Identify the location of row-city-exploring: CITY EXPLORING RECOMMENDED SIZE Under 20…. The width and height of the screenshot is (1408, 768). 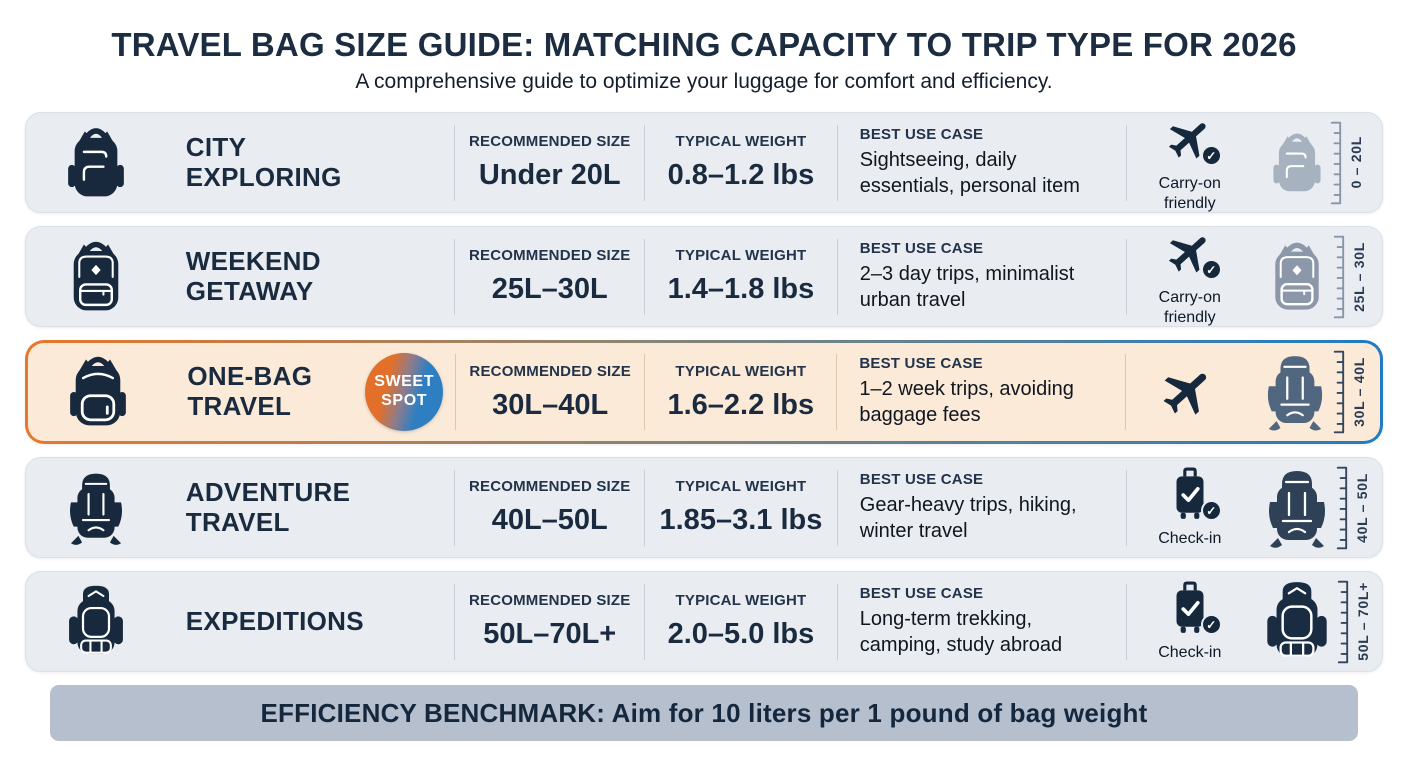
(704, 162).